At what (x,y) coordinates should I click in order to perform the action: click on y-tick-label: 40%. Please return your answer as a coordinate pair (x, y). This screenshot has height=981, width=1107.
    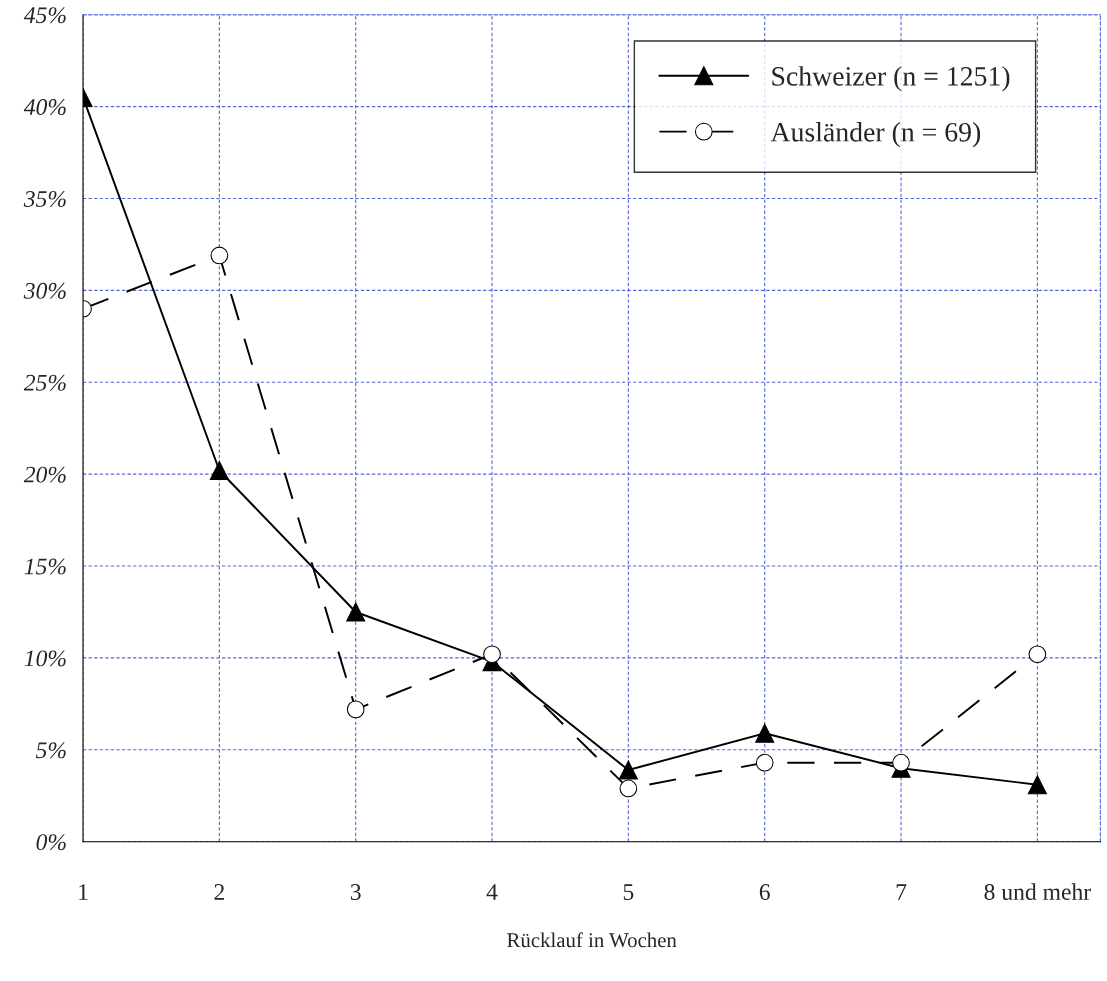
    Looking at the image, I should click on (44, 107).